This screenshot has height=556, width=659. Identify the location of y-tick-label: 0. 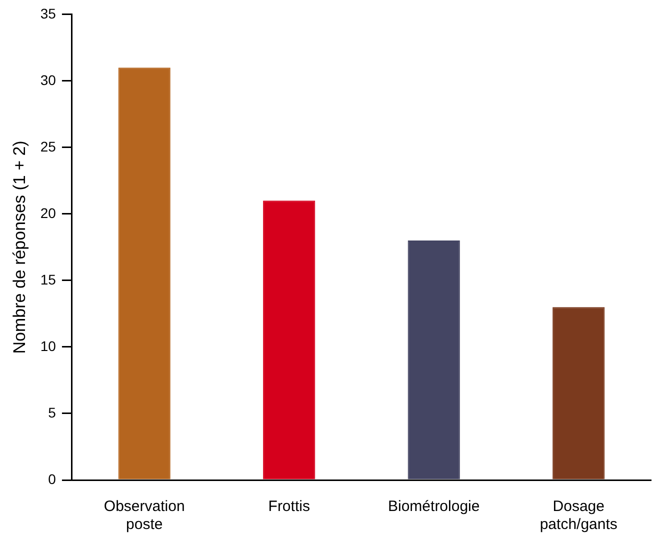
(52, 478).